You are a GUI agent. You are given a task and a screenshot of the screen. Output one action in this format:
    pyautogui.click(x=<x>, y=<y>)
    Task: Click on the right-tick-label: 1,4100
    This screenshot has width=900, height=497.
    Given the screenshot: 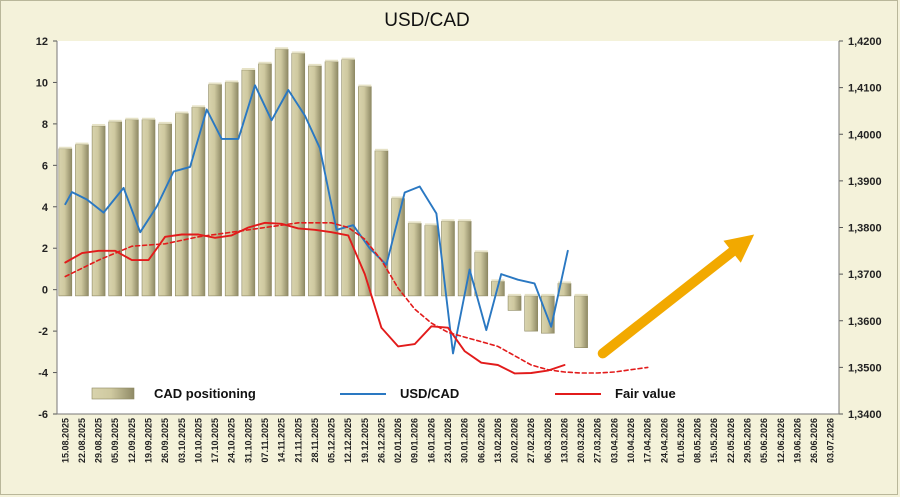 What is the action you would take?
    pyautogui.click(x=865, y=89)
    